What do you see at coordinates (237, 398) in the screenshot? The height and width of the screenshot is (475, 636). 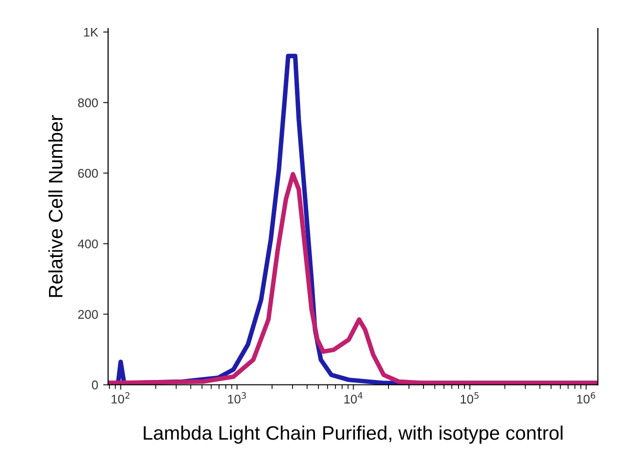 I see `x-tick-label: 10$^{3}$` at bounding box center [237, 398].